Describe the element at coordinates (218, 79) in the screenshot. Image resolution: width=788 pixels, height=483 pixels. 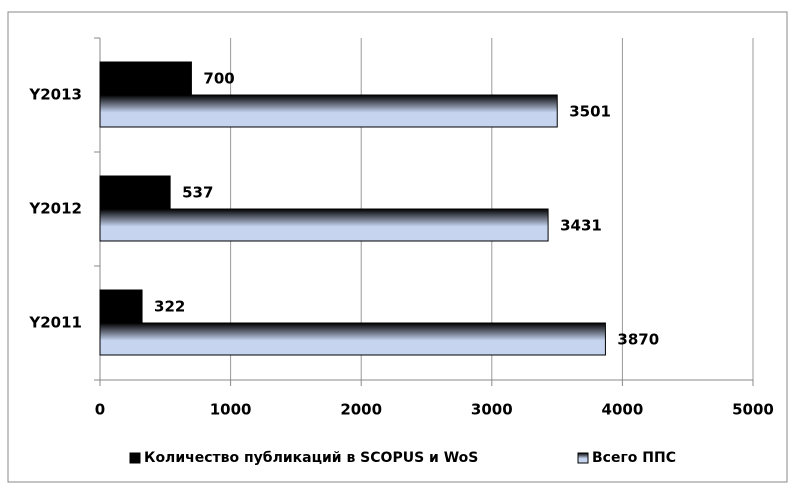
I see `data-label: 700` at that location.